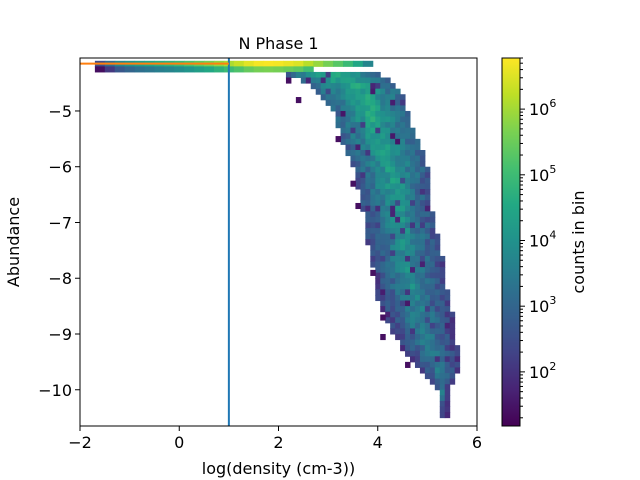 The image size is (640, 480). What do you see at coordinates (80, 442) in the screenshot?
I see `x-tick-label: −2` at bounding box center [80, 442].